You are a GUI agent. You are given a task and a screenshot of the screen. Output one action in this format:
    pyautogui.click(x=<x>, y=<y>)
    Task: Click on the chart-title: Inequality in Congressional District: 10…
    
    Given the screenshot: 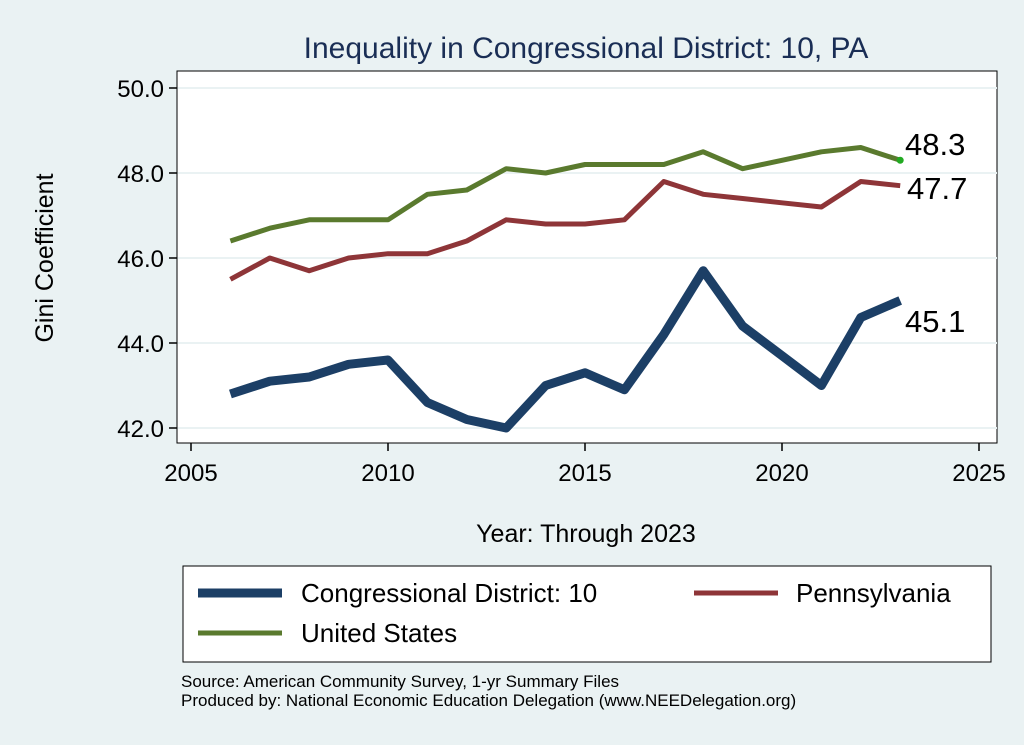 What is the action you would take?
    pyautogui.click(x=586, y=48)
    